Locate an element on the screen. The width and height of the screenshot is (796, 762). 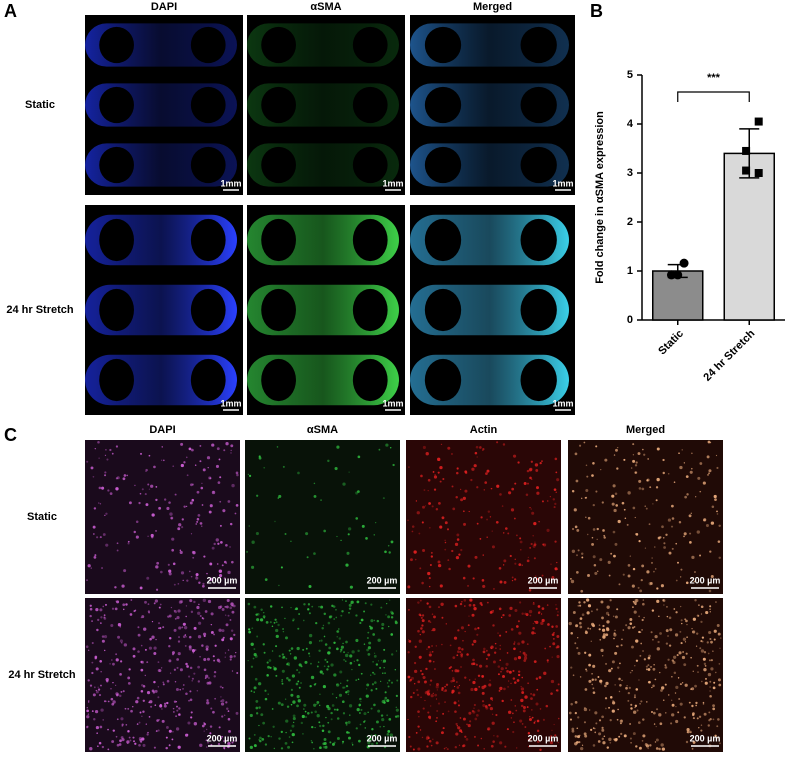
post-hole is located at coordinates (370, 165).